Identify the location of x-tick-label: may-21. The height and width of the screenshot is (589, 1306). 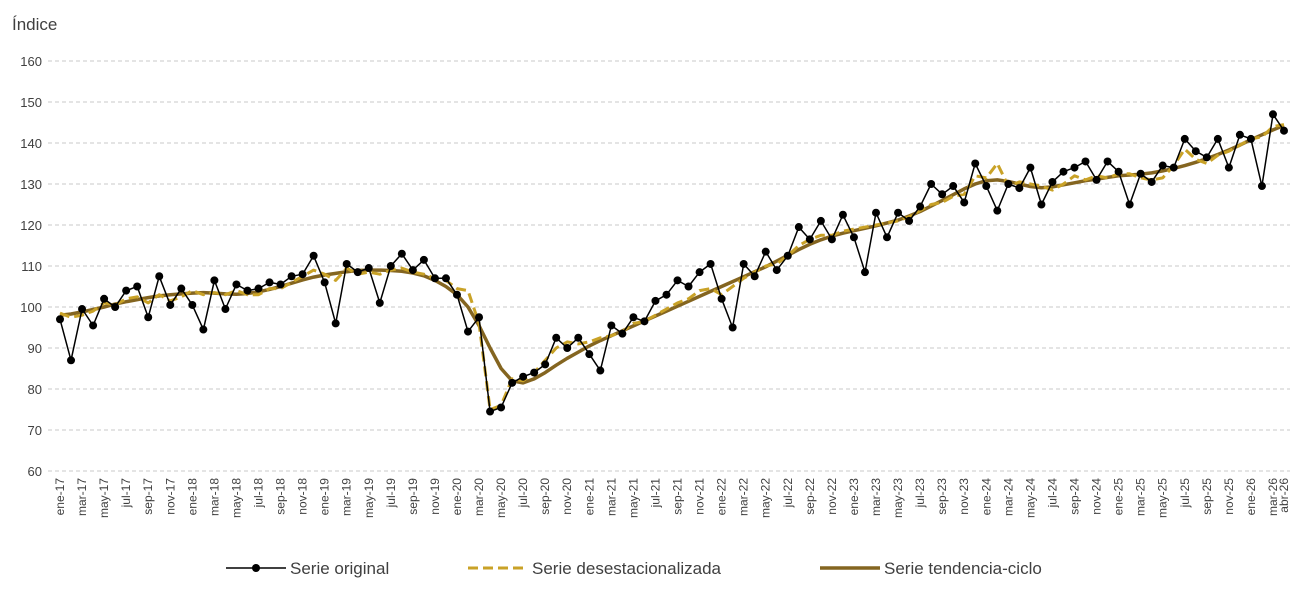
(633, 498).